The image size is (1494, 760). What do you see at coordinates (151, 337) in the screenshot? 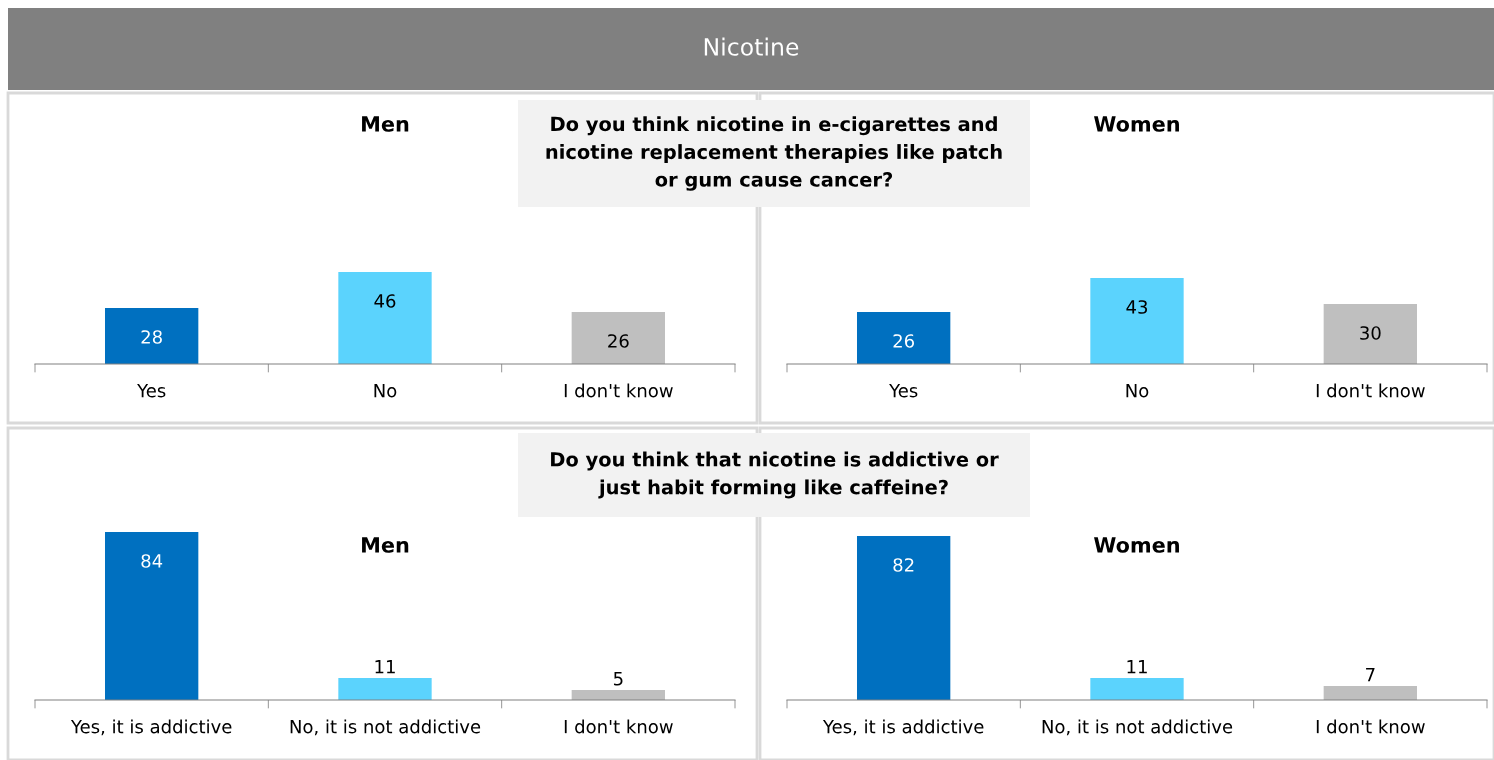
I see `data-label: 28` at bounding box center [151, 337].